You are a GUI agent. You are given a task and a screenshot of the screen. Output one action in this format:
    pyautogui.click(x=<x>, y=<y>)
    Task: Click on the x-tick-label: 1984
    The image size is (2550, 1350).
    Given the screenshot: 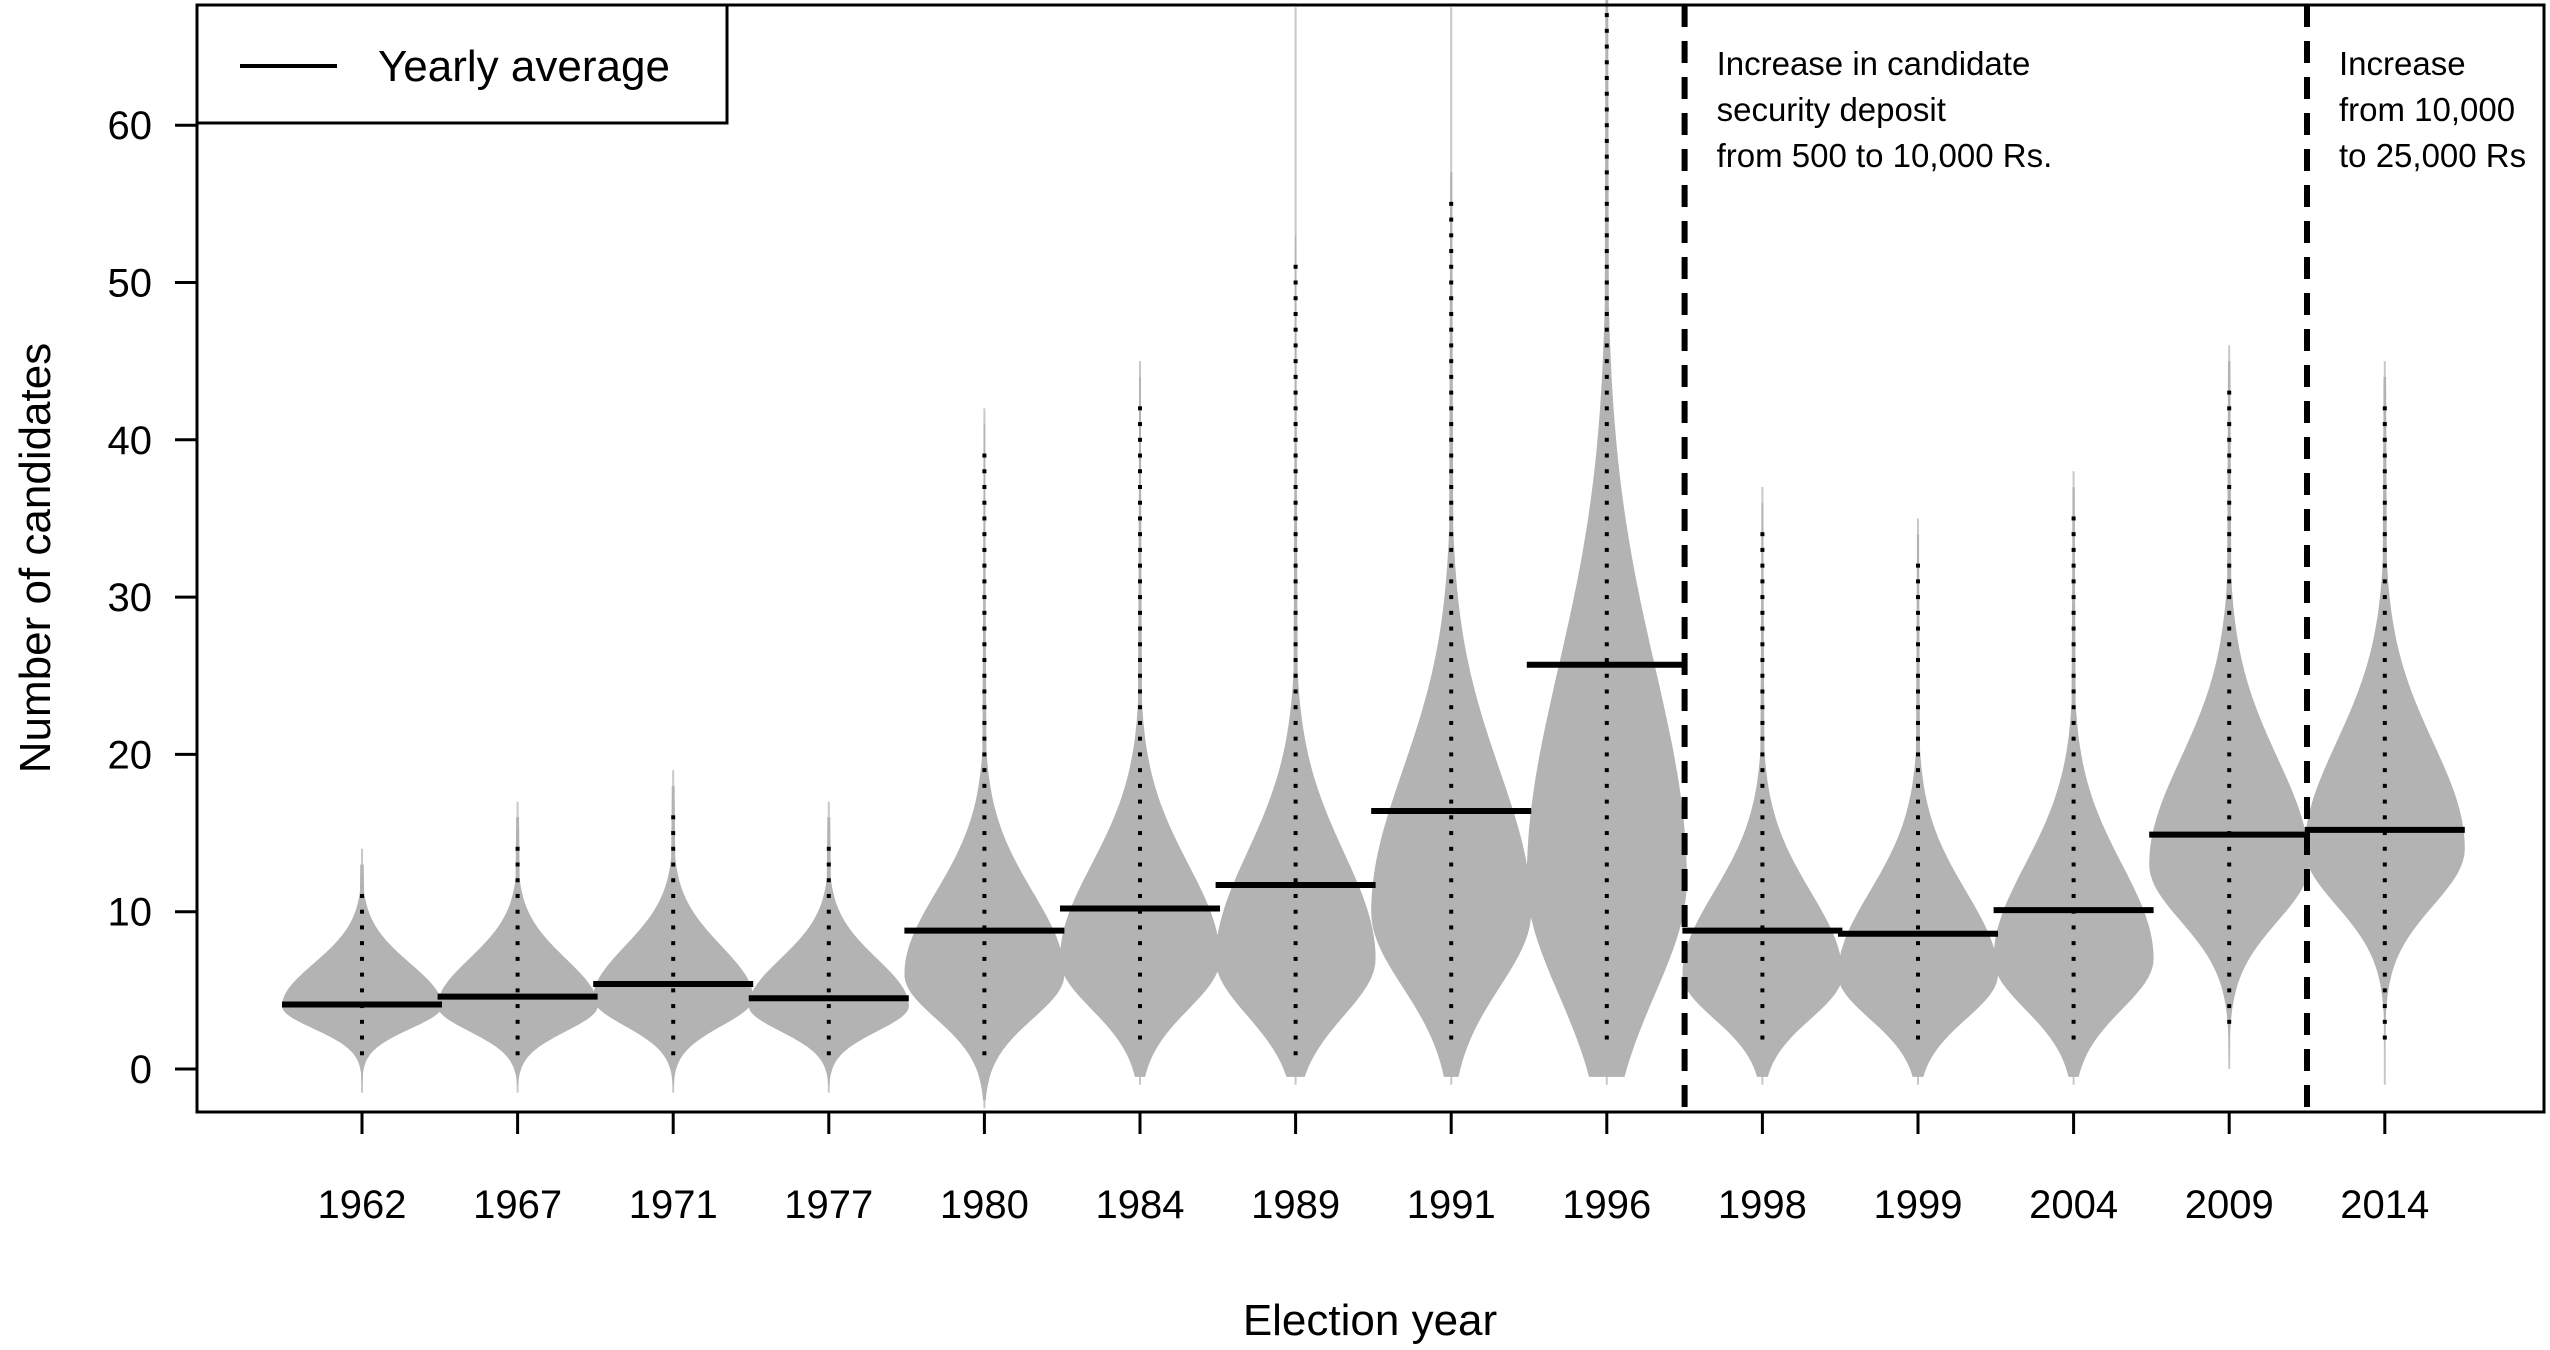 What is the action you would take?
    pyautogui.click(x=1140, y=1205)
    